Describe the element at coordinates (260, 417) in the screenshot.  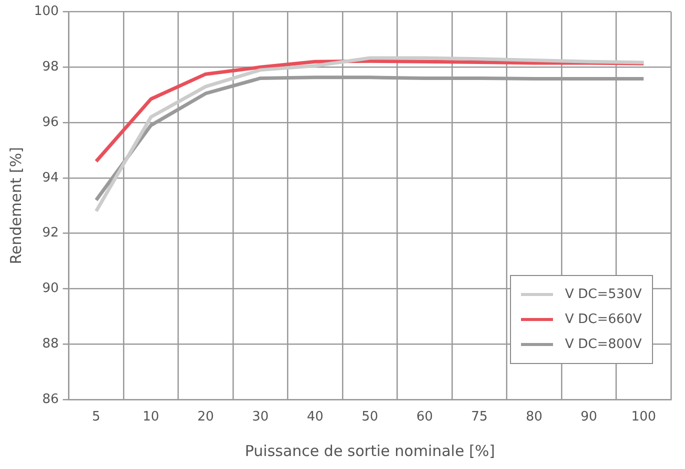
I see `x-tick-label: 30` at that location.